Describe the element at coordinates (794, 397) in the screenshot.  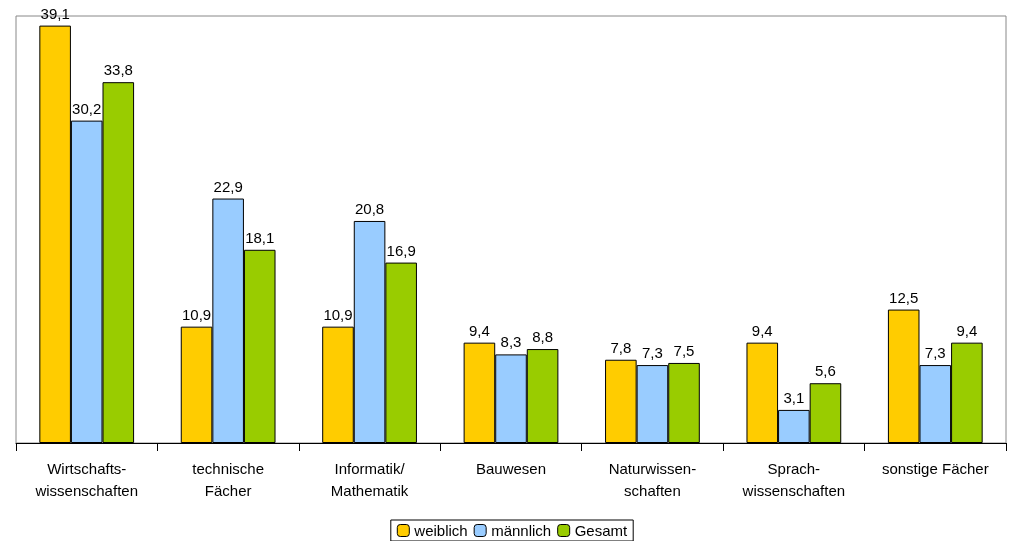
I see `data-label: 3,1` at that location.